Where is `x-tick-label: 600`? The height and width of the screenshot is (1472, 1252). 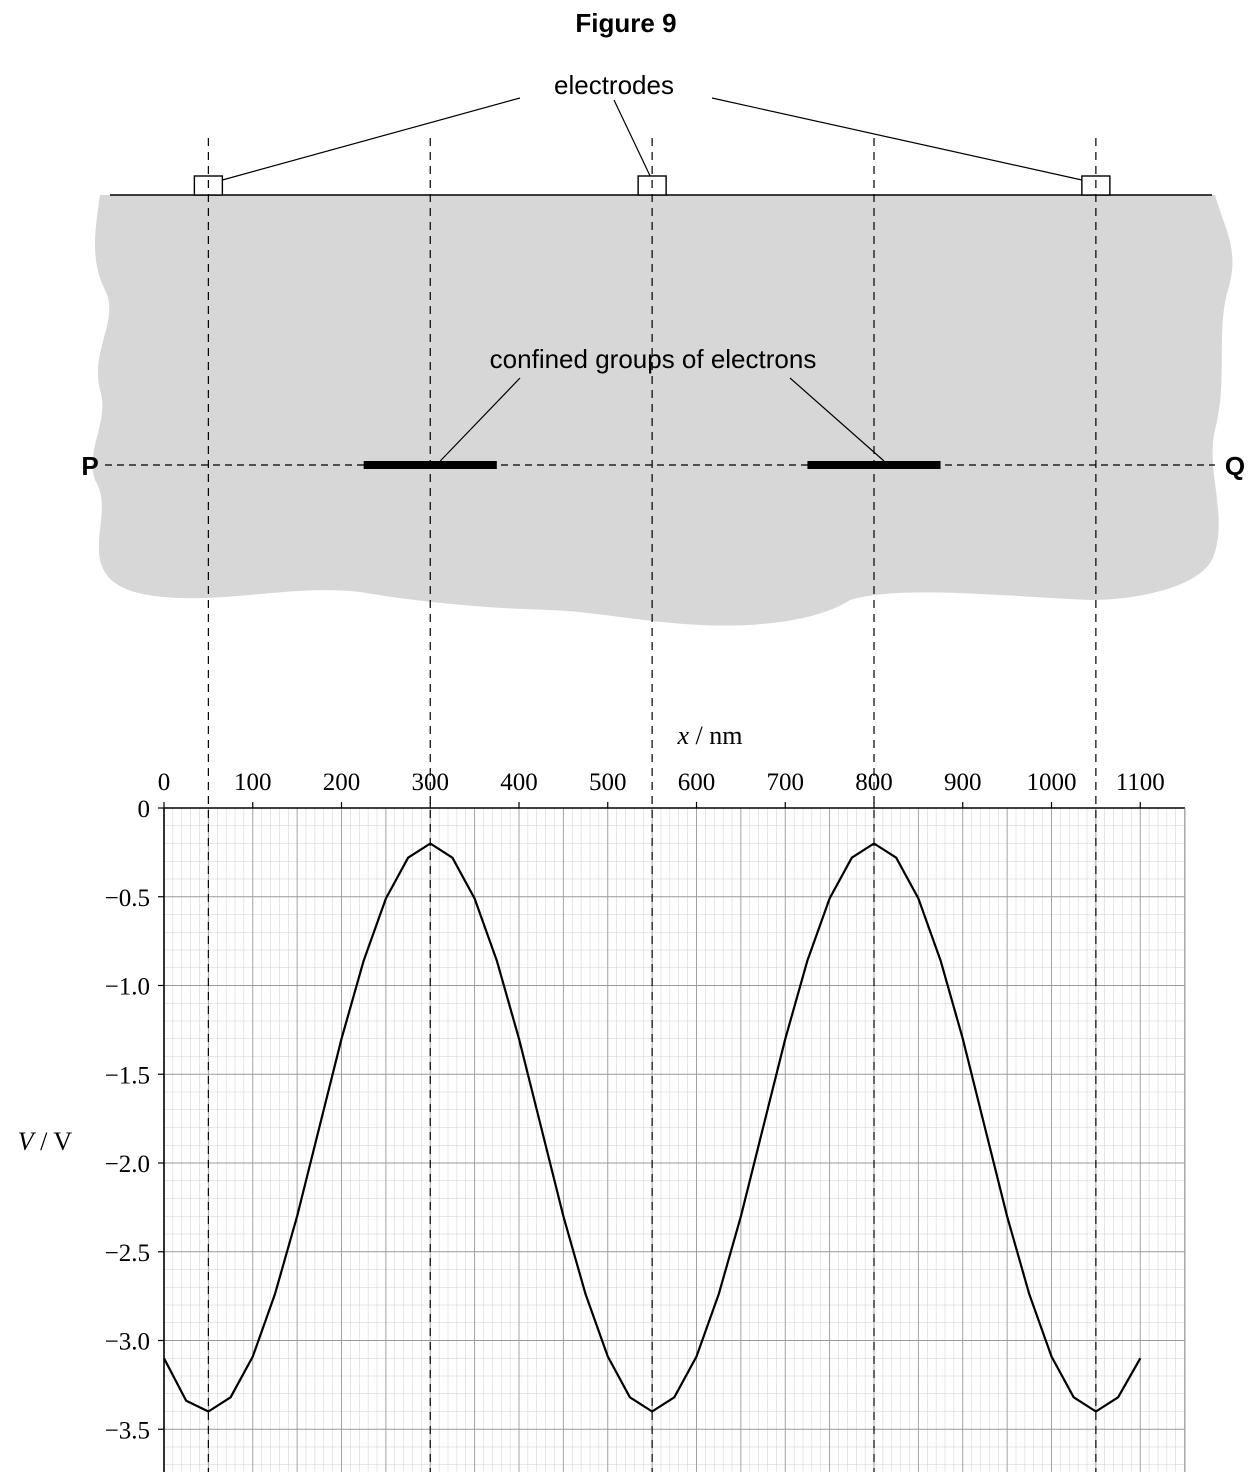 x-tick-label: 600 is located at coordinates (697, 782).